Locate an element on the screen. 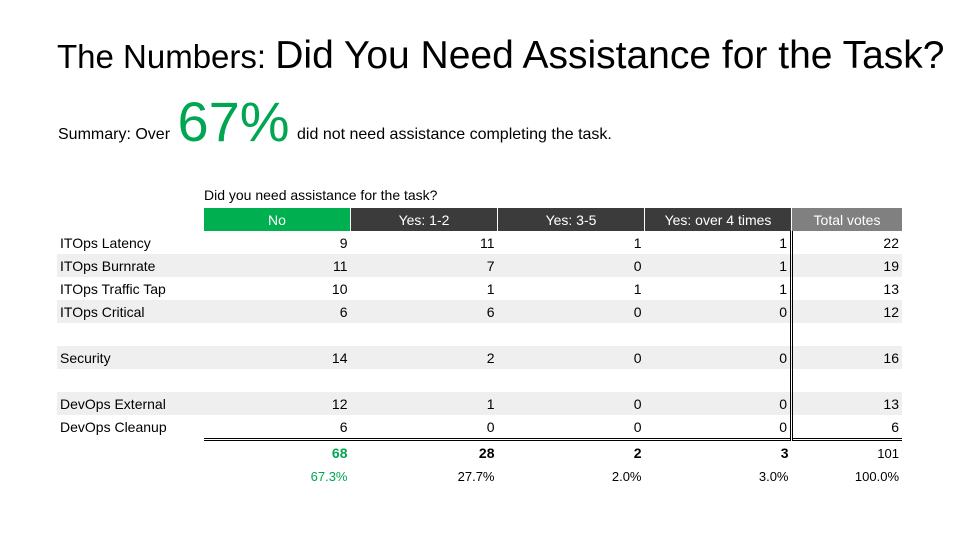 Image resolution: width=960 pixels, height=540 pixels. percent-yes-3-5: 2.0% is located at coordinates (626, 476).